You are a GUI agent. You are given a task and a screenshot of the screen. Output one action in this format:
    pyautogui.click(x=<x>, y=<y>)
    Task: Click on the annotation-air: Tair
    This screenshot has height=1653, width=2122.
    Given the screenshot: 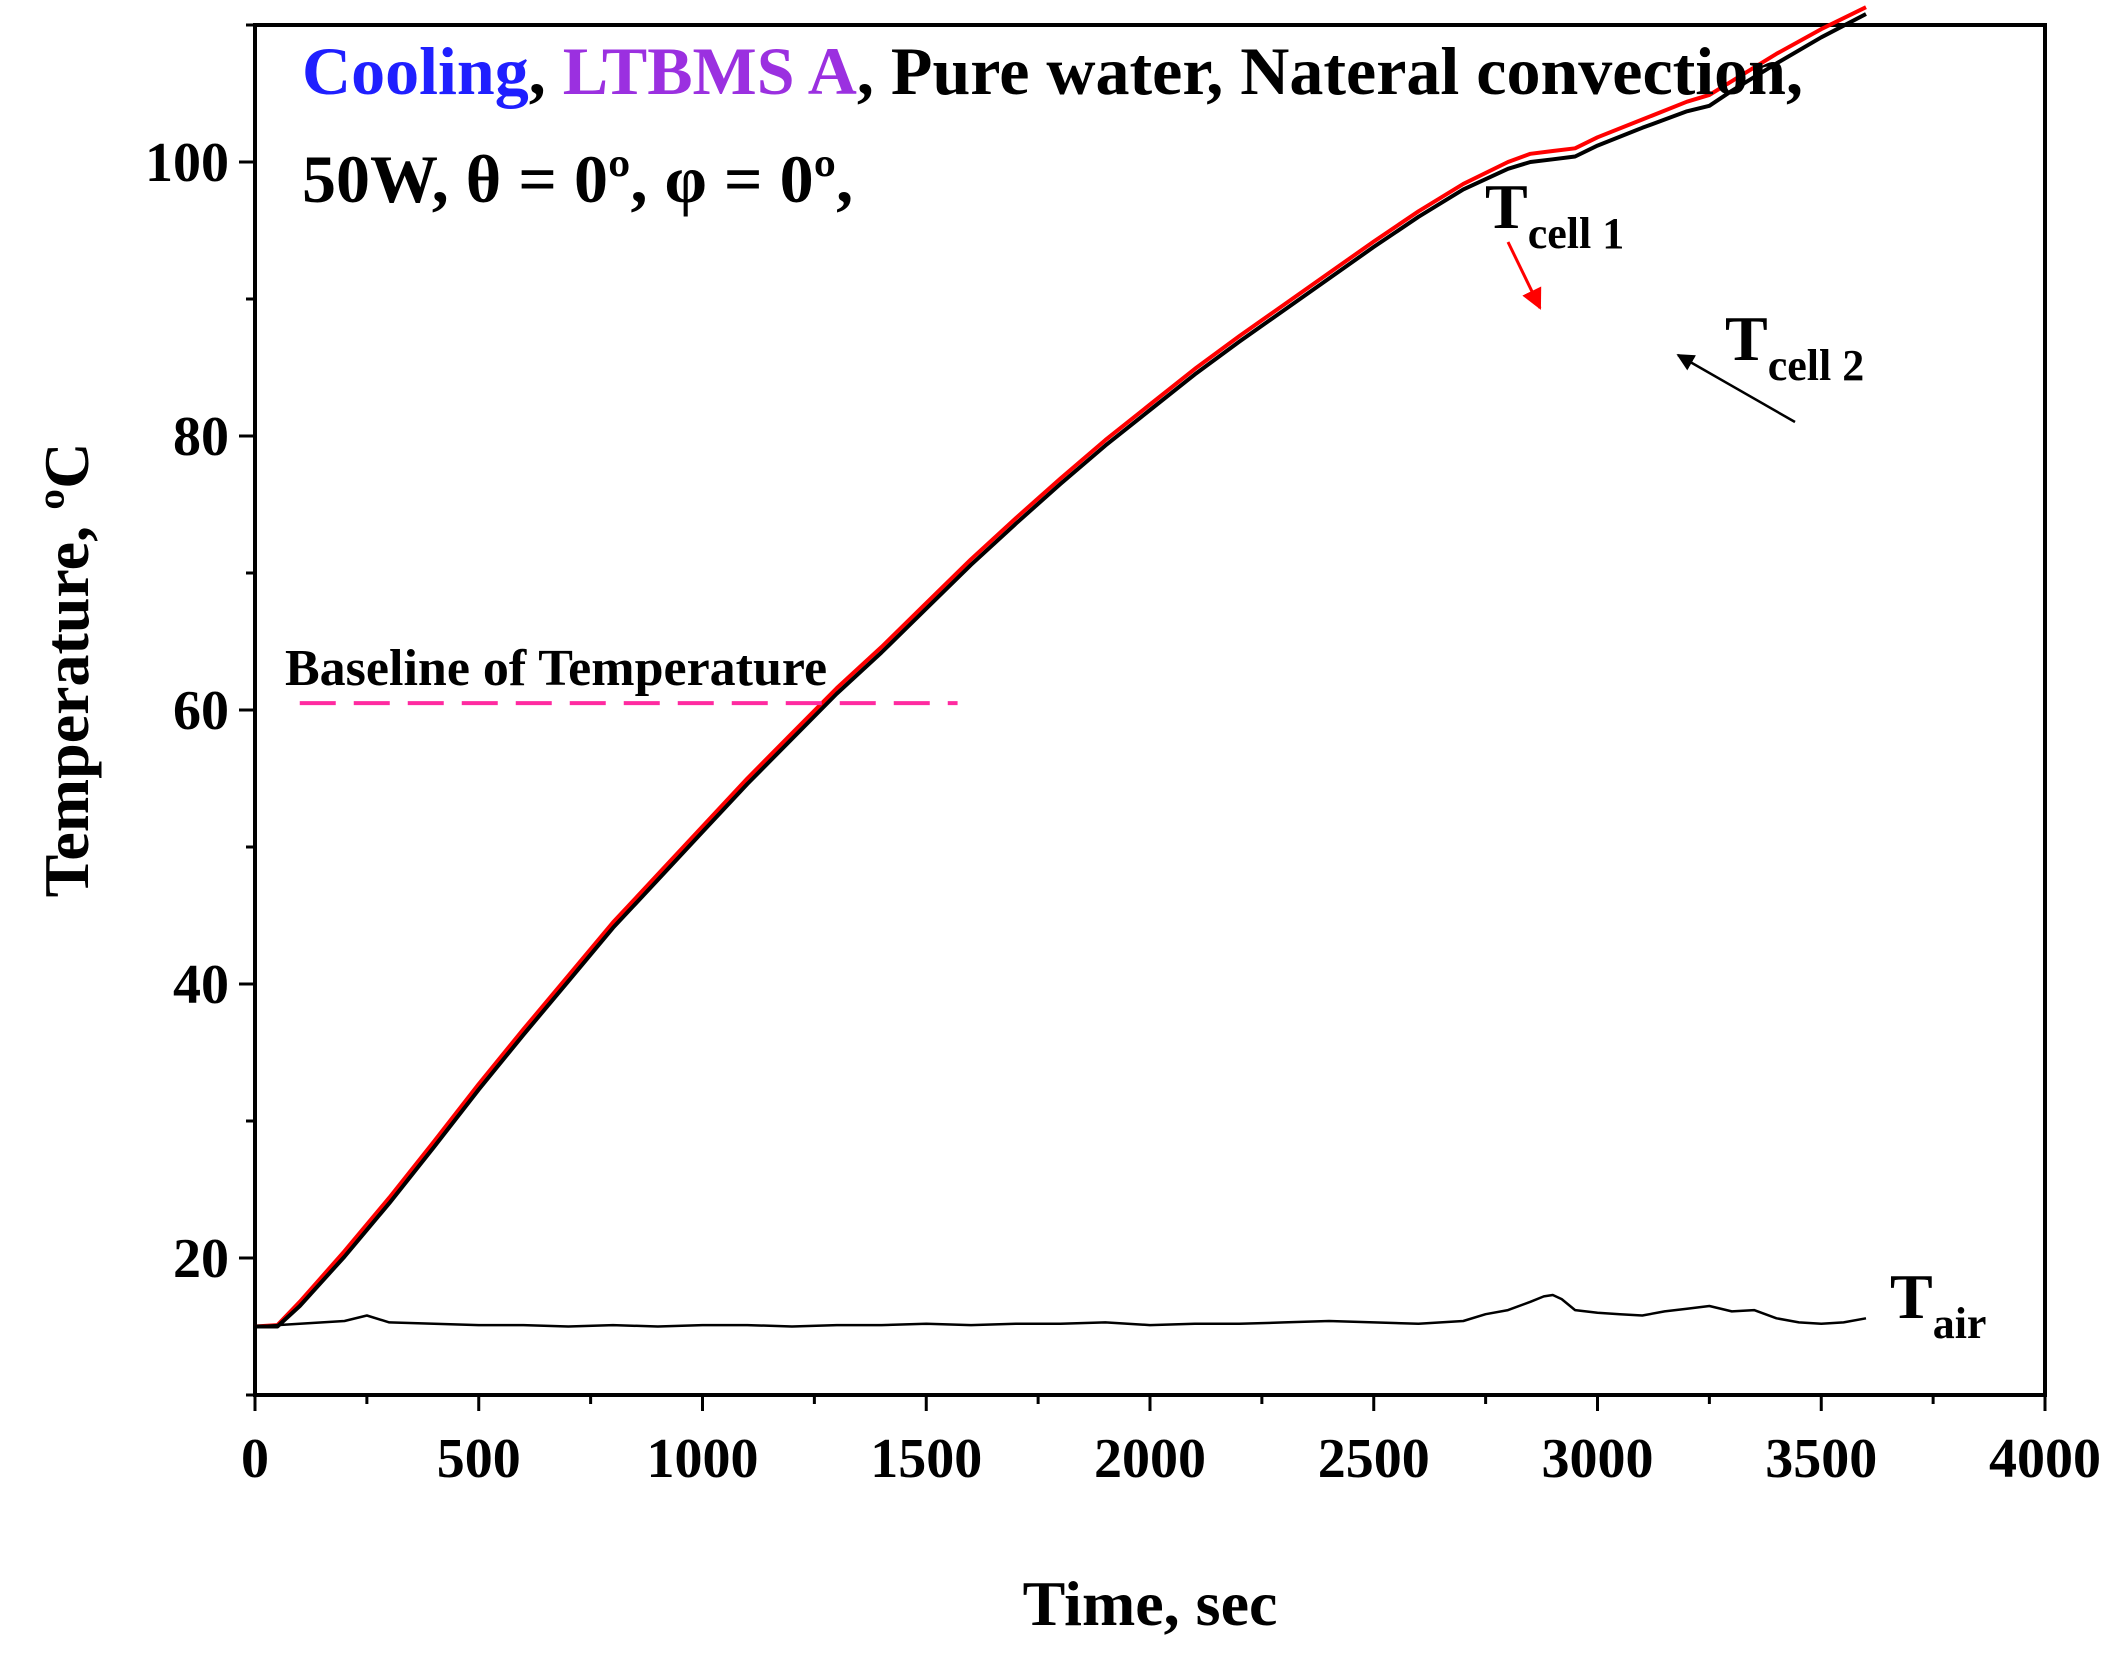 What is the action you would take?
    pyautogui.click(x=1938, y=1304)
    